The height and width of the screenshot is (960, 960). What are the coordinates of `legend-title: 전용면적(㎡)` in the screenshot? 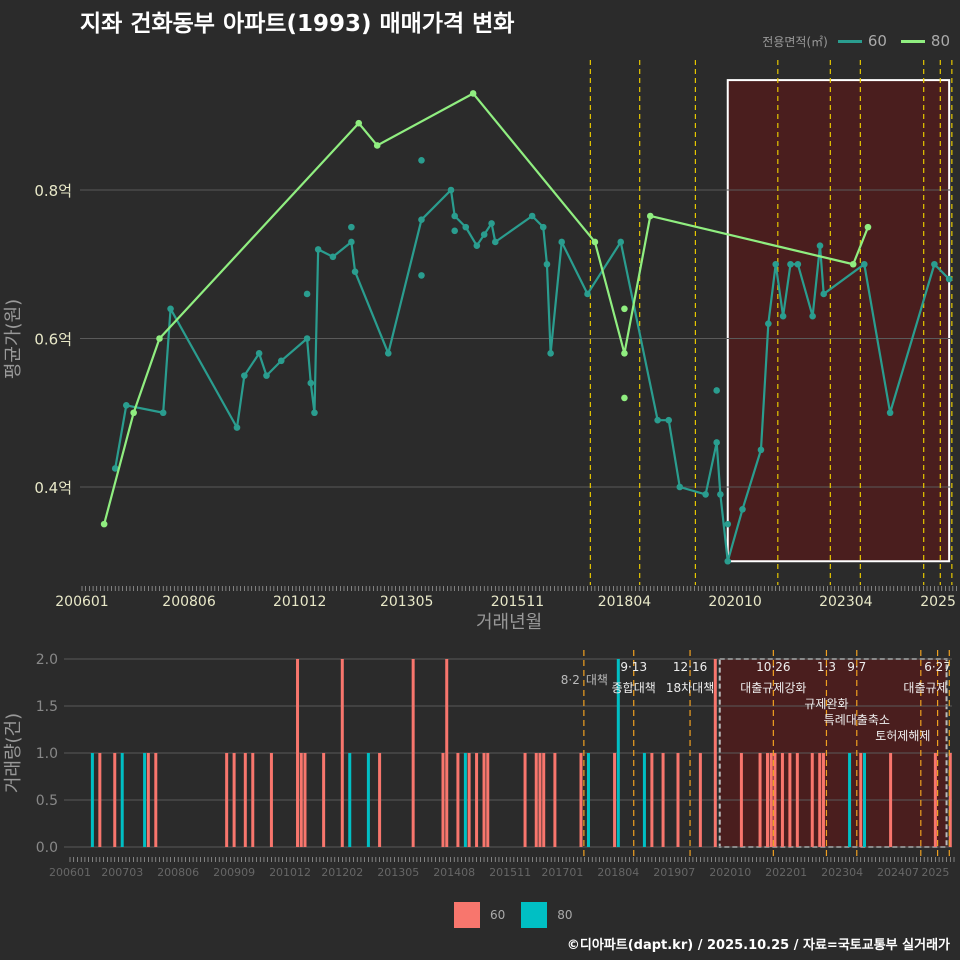 It's located at (795, 41).